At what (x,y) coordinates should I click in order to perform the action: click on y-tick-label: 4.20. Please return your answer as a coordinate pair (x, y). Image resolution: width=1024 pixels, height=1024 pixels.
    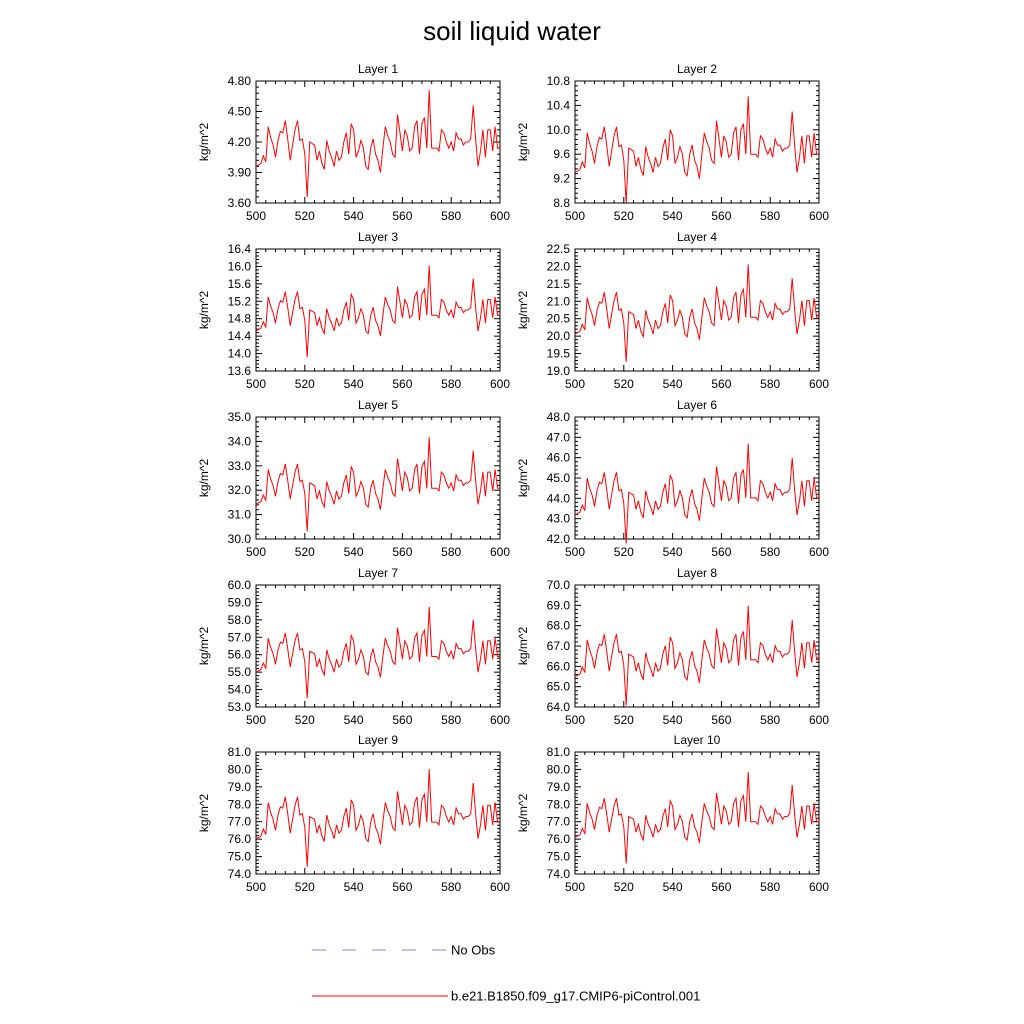
    Looking at the image, I should click on (240, 142).